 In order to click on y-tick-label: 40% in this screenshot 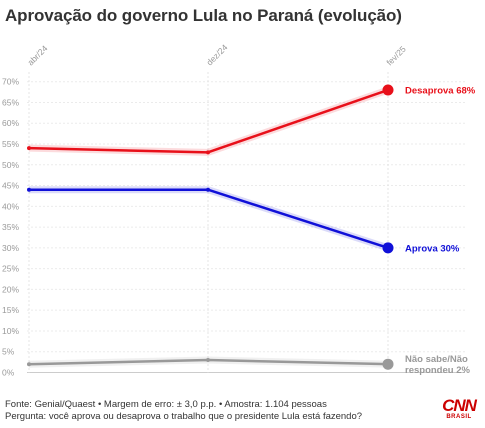, I will do `click(10, 206)`.